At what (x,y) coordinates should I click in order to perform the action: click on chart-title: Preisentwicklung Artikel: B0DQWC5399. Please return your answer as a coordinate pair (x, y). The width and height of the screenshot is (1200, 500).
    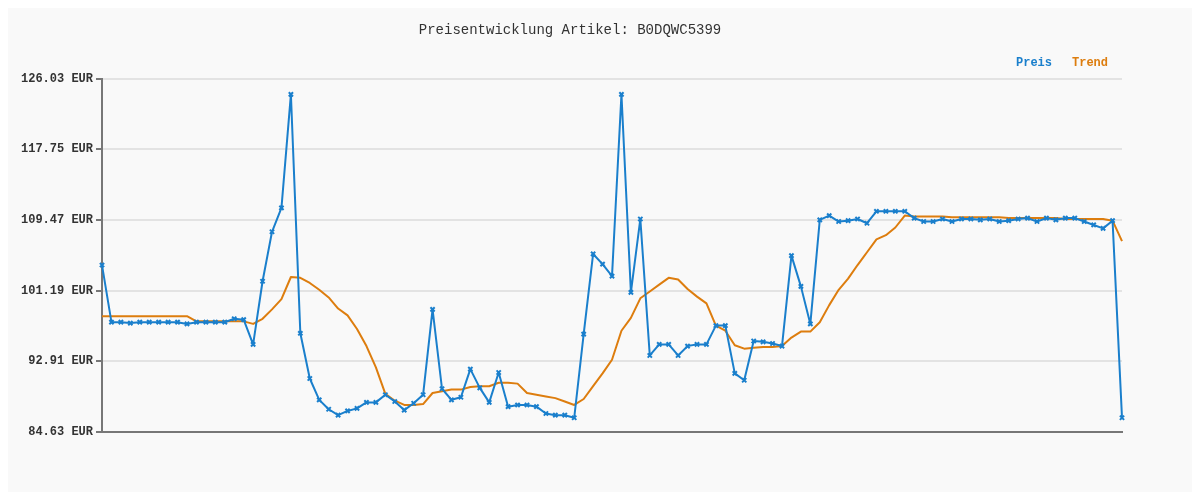
    Looking at the image, I should click on (570, 30).